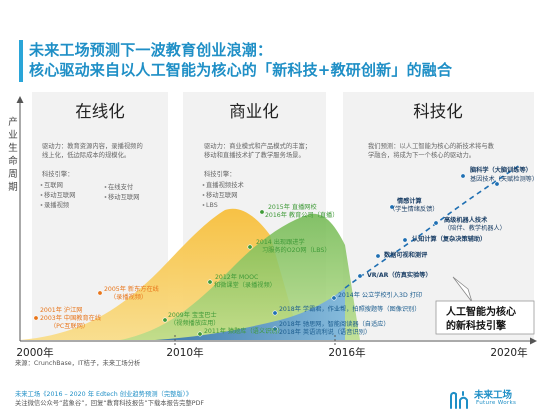 This screenshot has height=412, width=550. Describe the element at coordinates (449, 239) in the screenshot. I see `forecast-label: 认知计算（复杂决策辅助）` at that location.